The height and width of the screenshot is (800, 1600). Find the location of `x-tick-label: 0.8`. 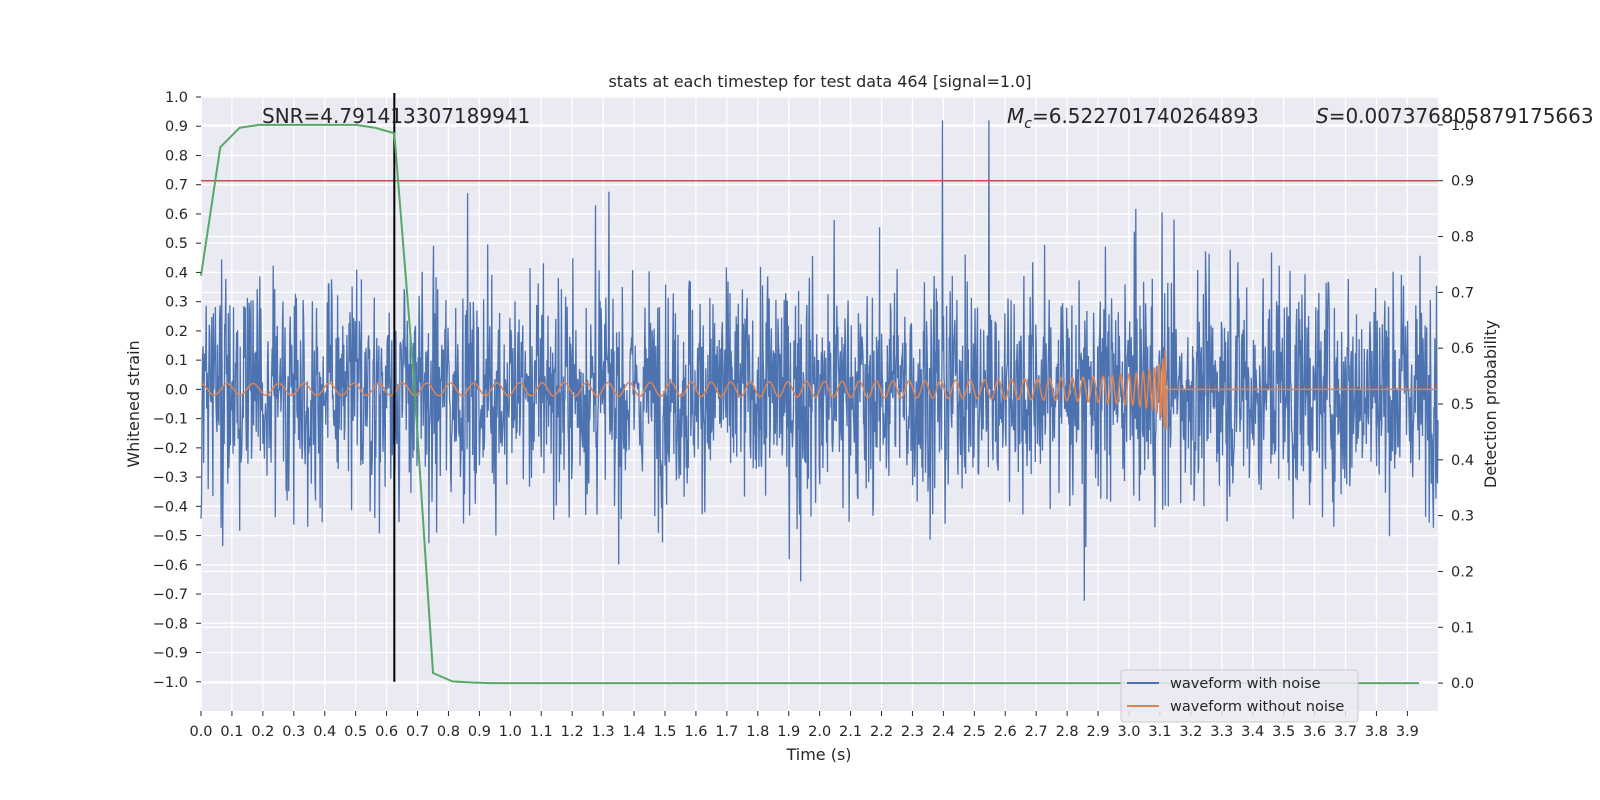

x-tick-label: 0.8 is located at coordinates (448, 732).